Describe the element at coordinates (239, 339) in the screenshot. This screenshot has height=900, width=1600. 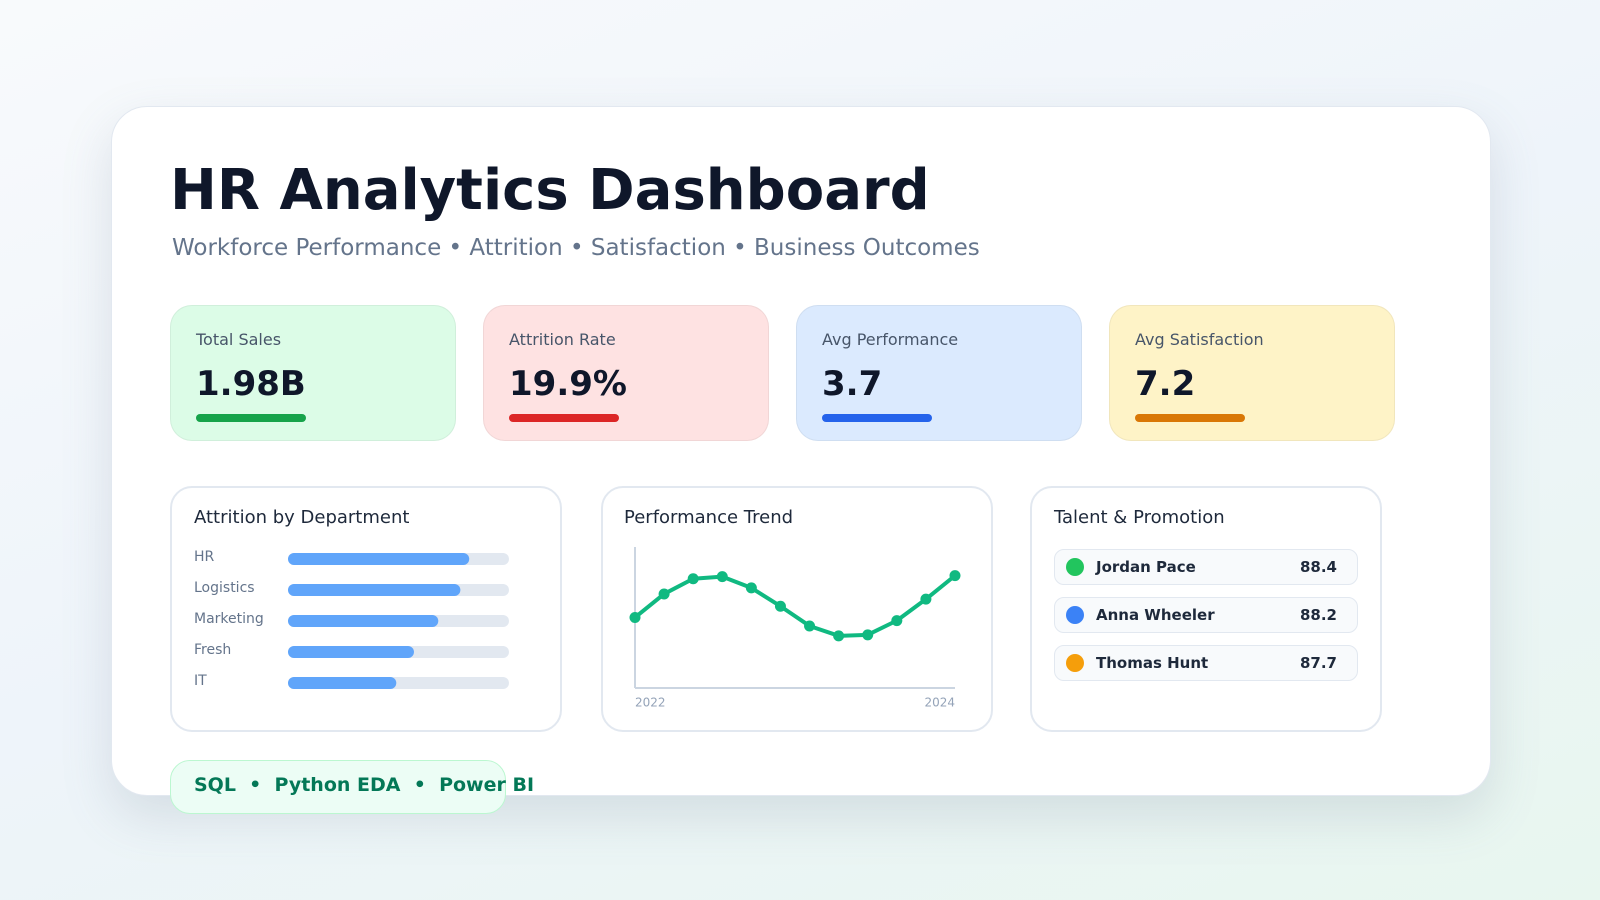
I see `kpi-label: Total Sales` at that location.